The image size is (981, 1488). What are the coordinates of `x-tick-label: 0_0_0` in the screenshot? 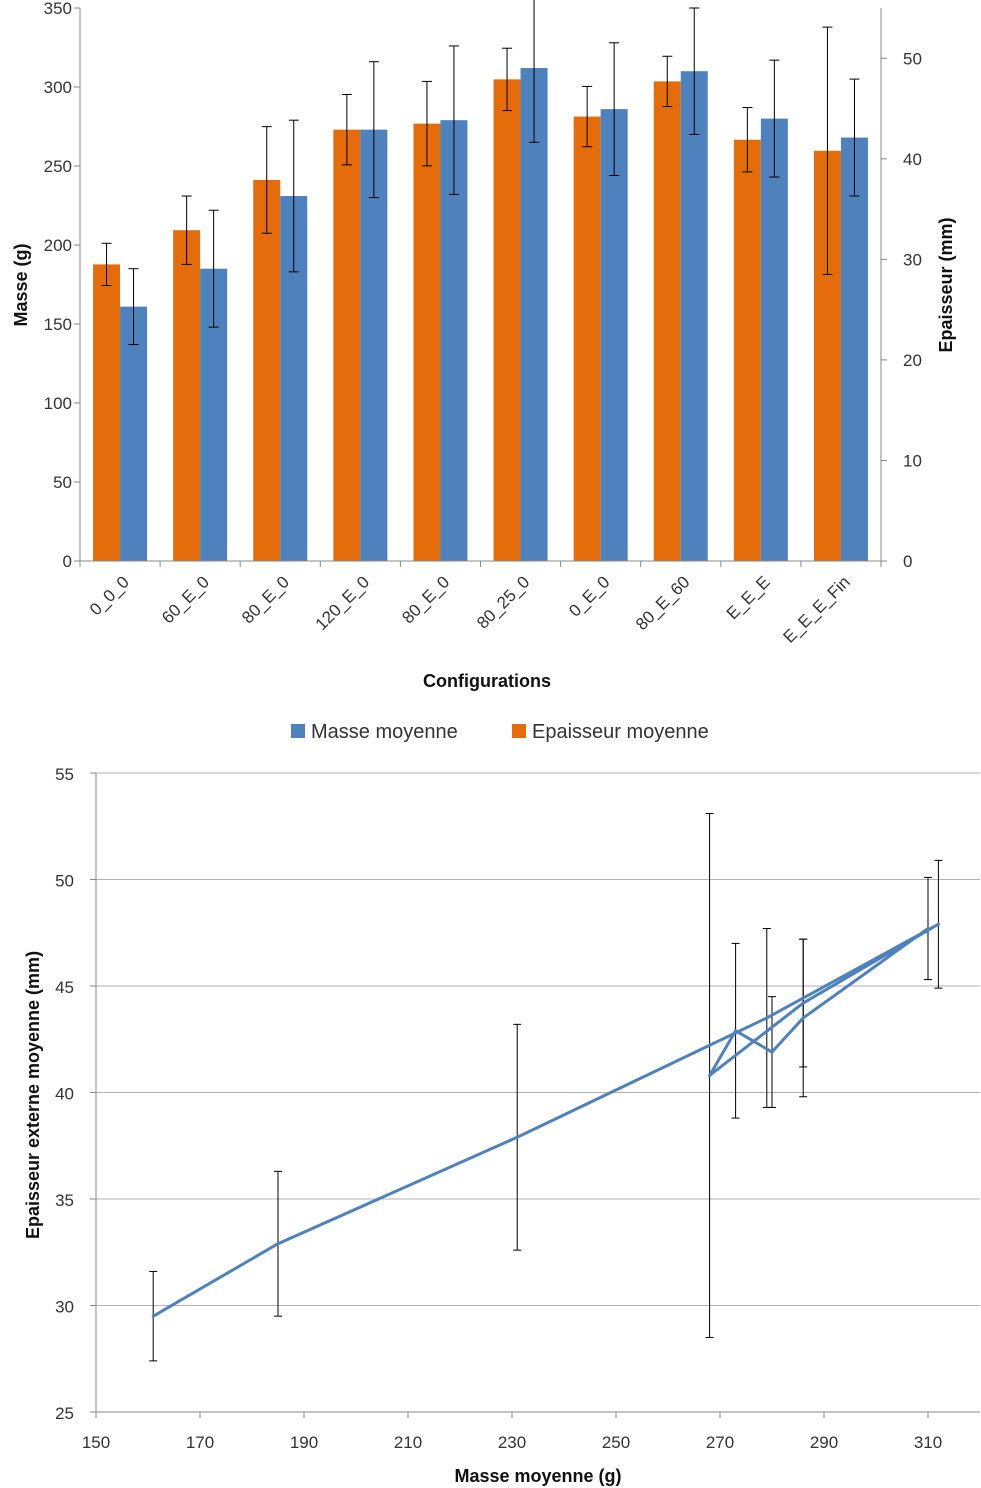 It's located at (109, 595).